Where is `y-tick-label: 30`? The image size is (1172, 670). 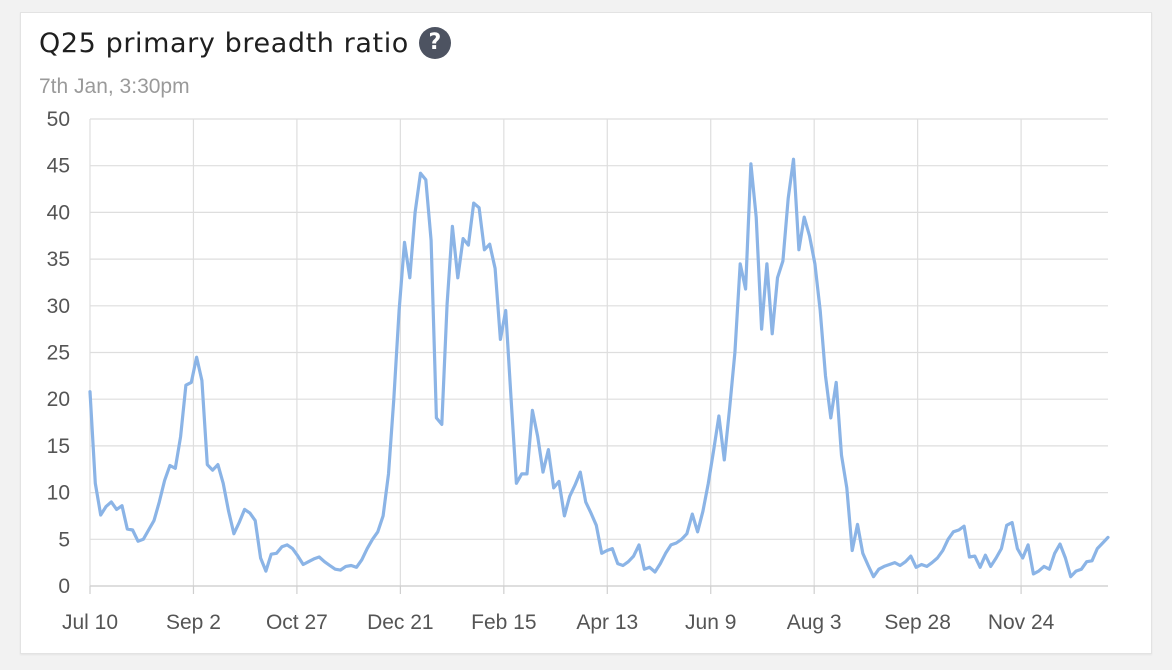
y-tick-label: 30 is located at coordinates (58, 306).